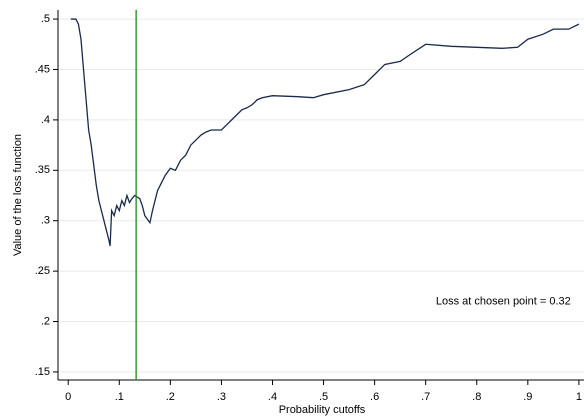 This screenshot has width=584, height=419. I want to click on y-tick-label: .3, so click(45, 221).